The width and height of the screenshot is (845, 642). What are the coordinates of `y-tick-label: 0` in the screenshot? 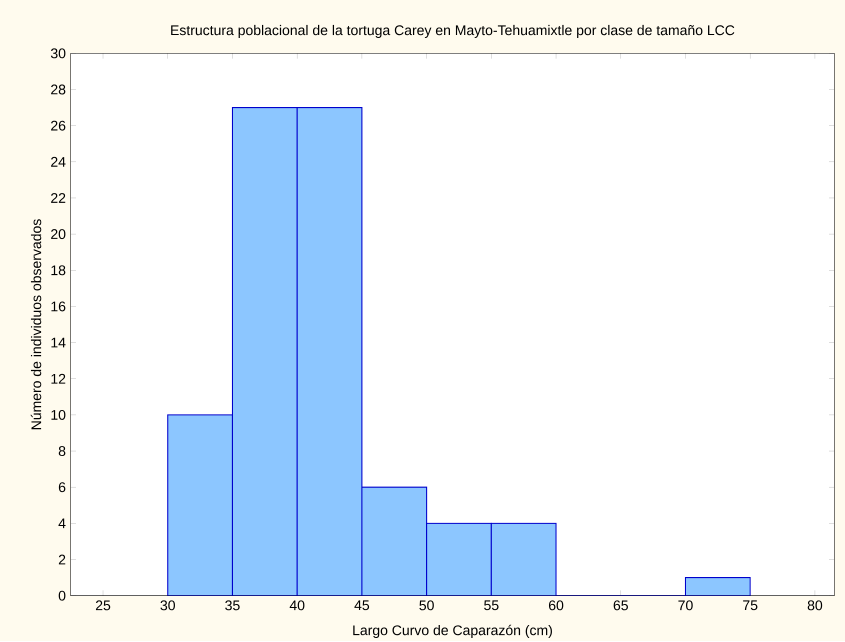 It's located at (62, 595).